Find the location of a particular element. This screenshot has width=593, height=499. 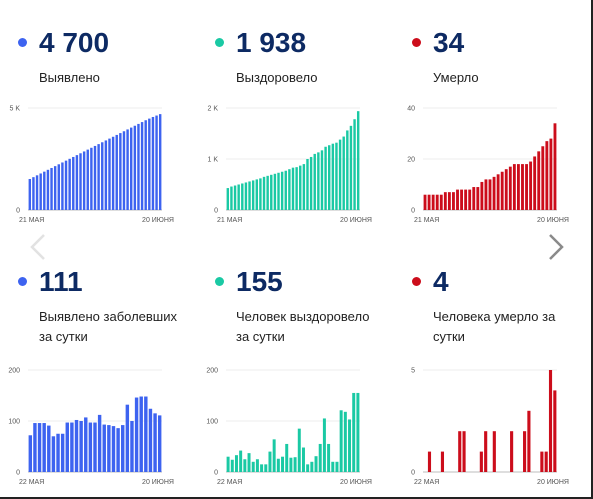

y-tick-label: 2 K is located at coordinates (212, 109).